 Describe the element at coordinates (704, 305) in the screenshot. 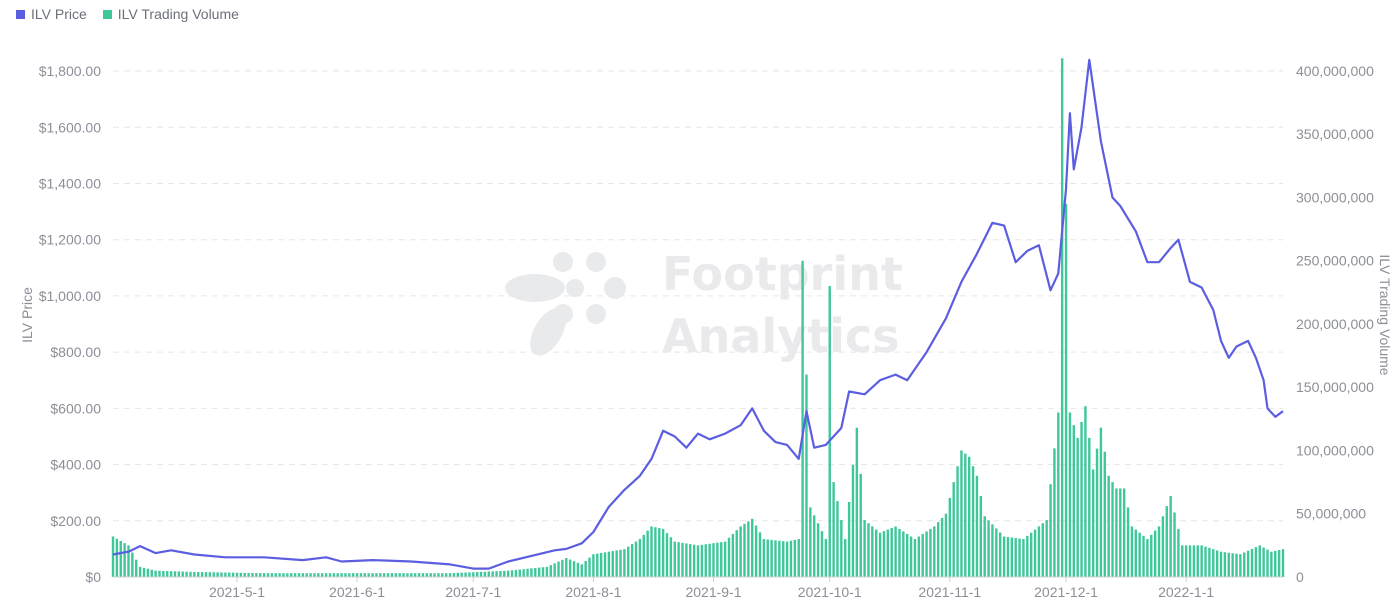

I see `footprint-analytics-watermark: Footprint Analytics` at that location.